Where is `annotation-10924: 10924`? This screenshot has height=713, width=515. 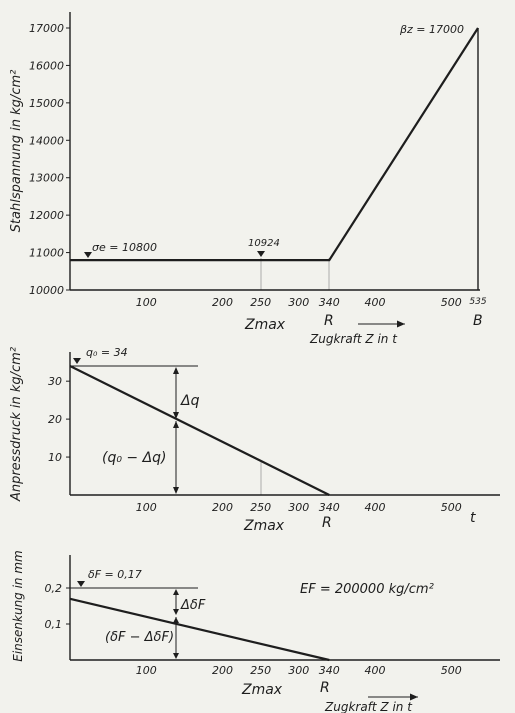
annotation-10924: 10924 is located at coordinates (264, 243).